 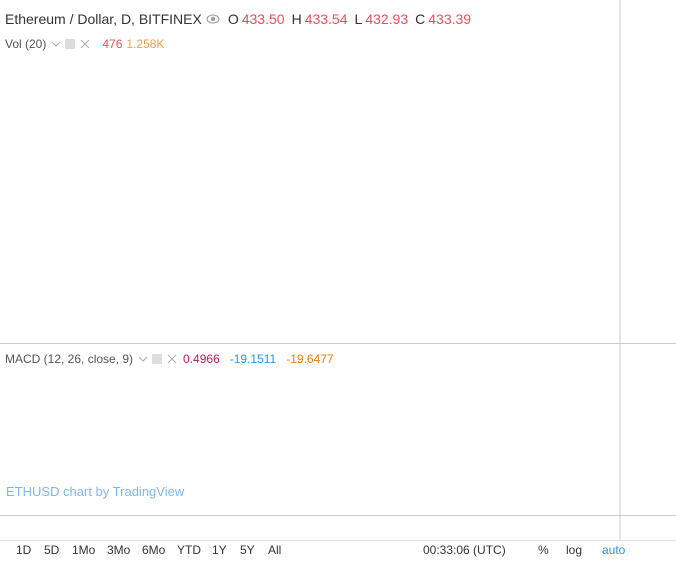 What do you see at coordinates (310, 359) in the screenshot?
I see `macd-value: -19.6477` at bounding box center [310, 359].